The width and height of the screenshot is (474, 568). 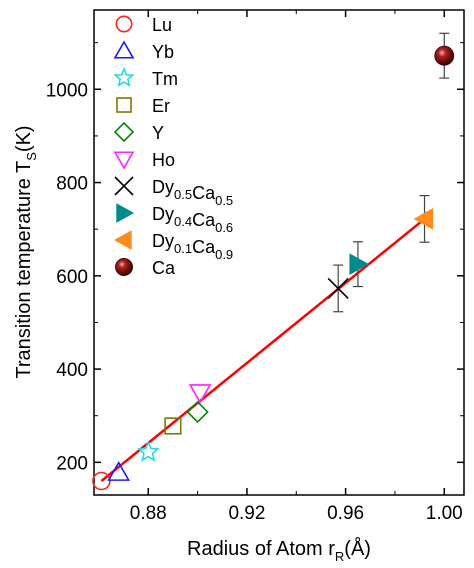 What do you see at coordinates (148, 451) in the screenshot?
I see `data-point-tm` at bounding box center [148, 451].